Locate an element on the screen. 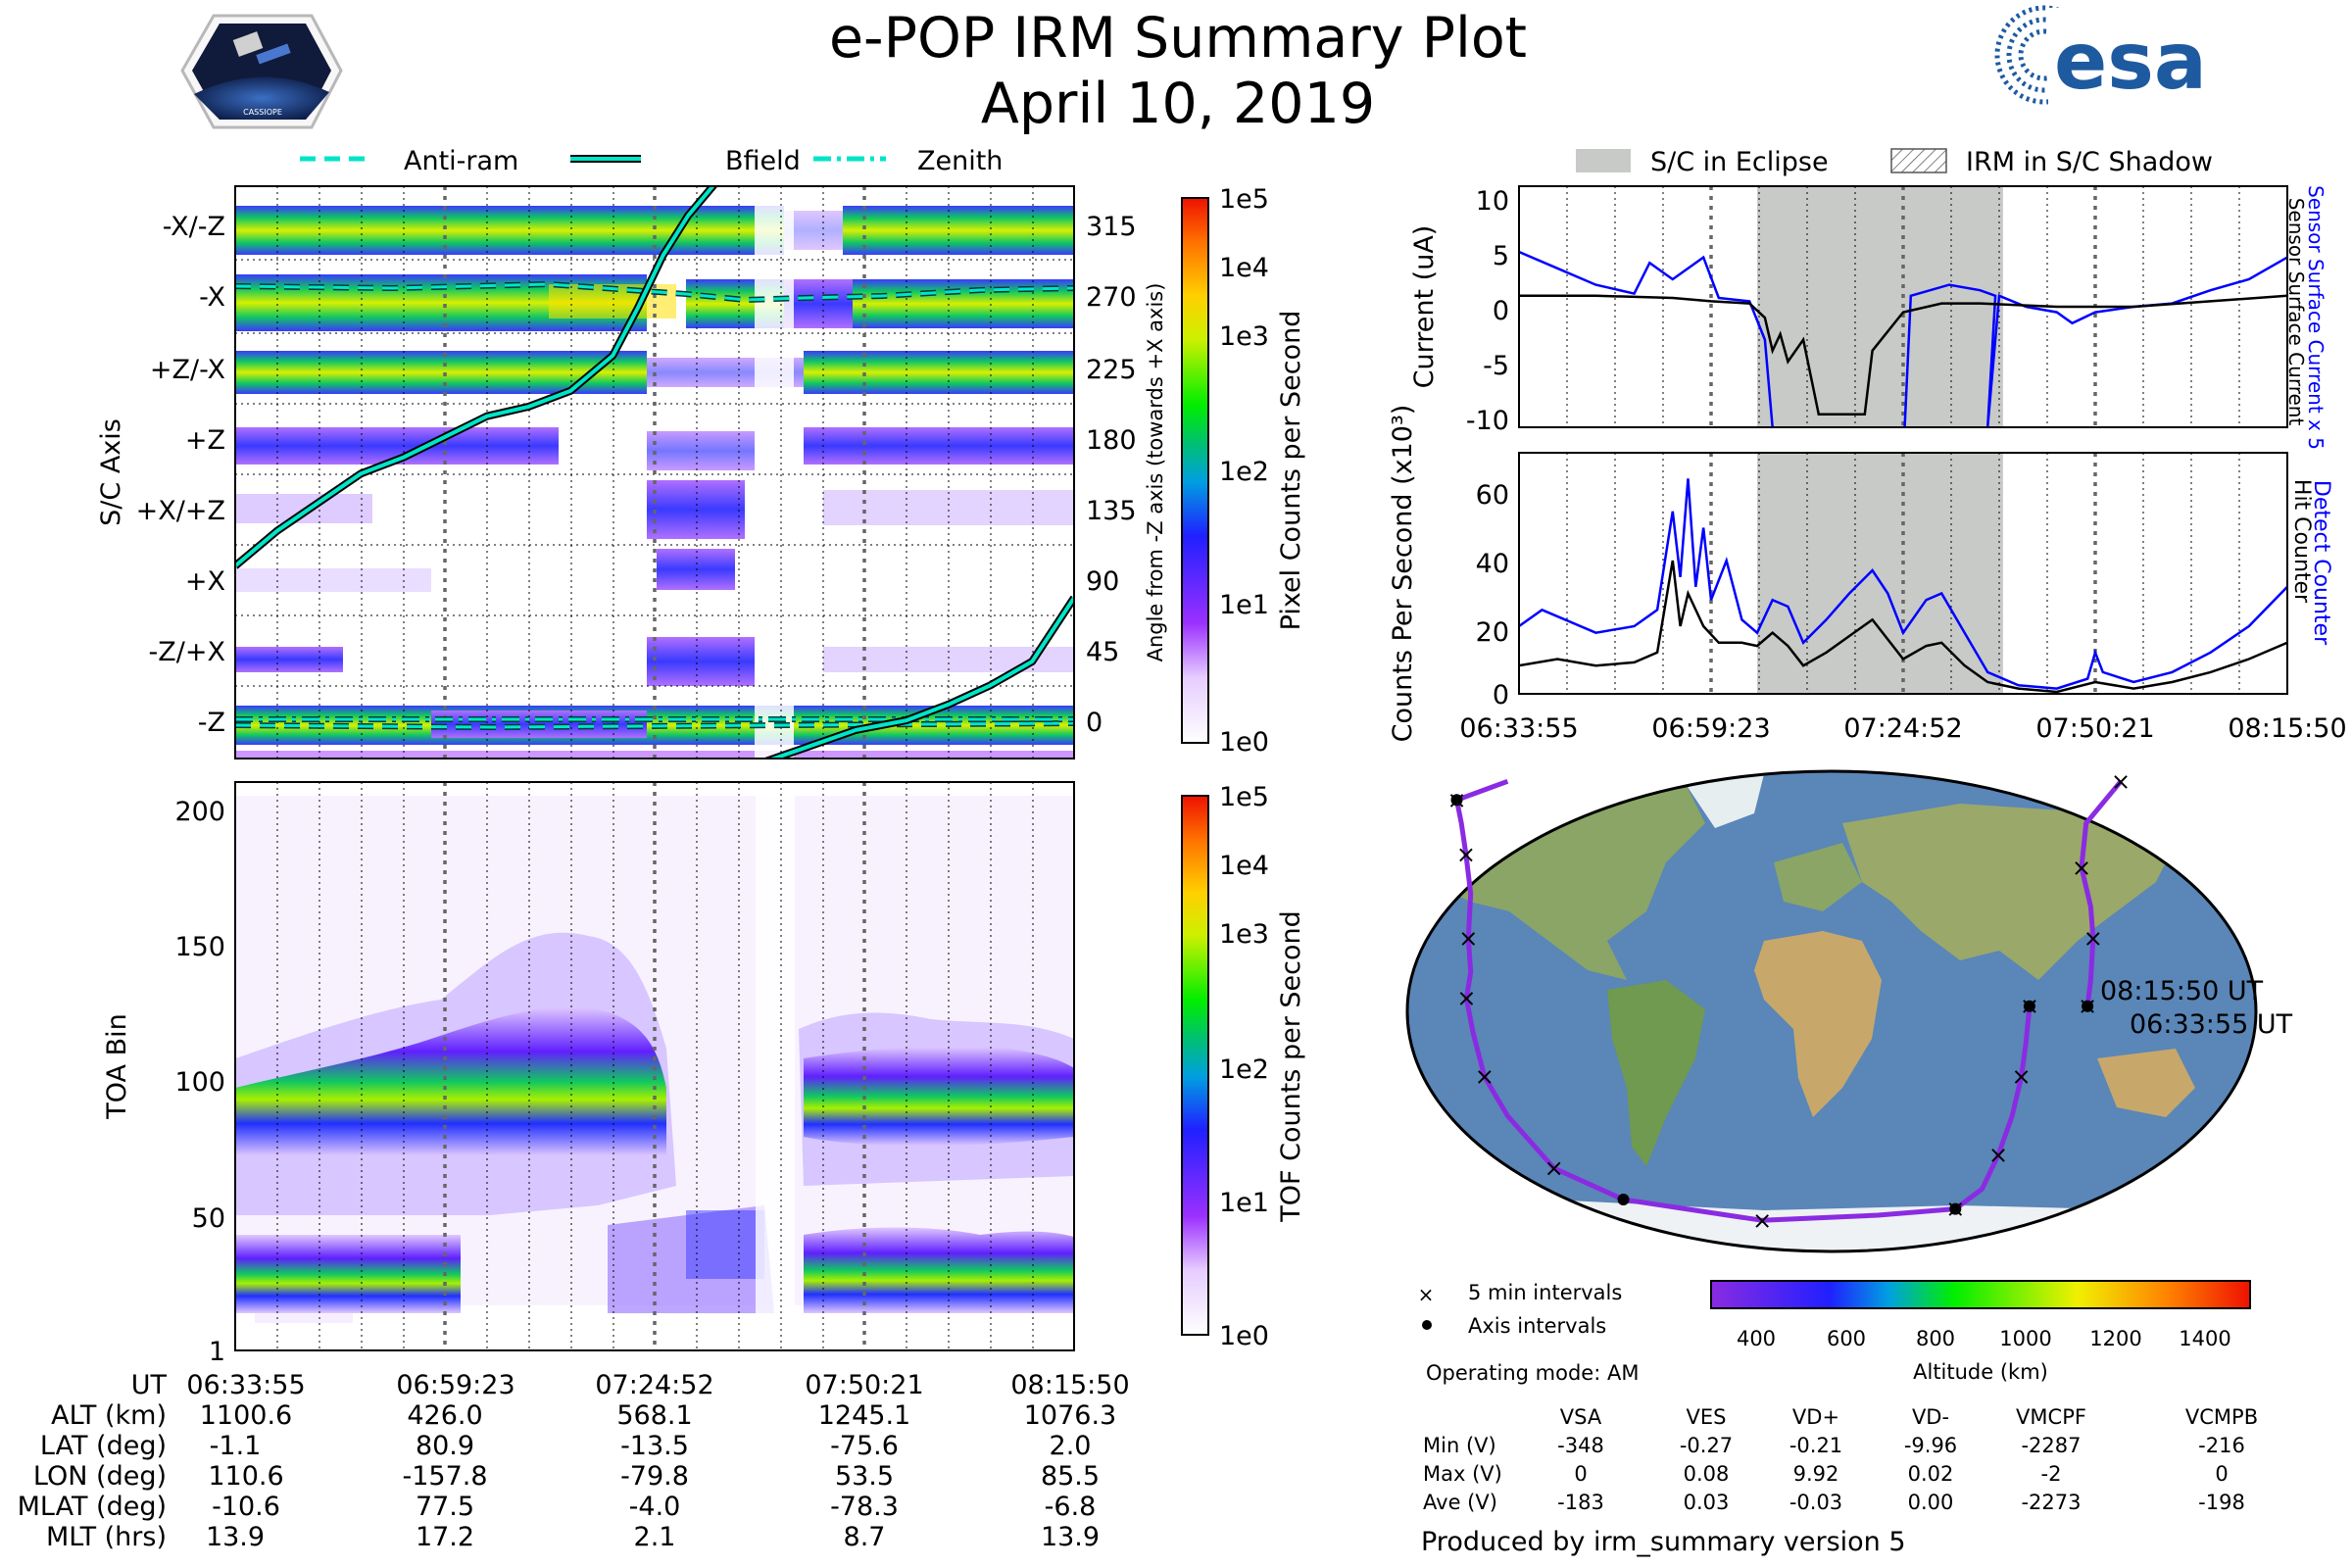 This screenshot has width=2352, height=1568. legend-5min: 5 min intervals is located at coordinates (1545, 1292).